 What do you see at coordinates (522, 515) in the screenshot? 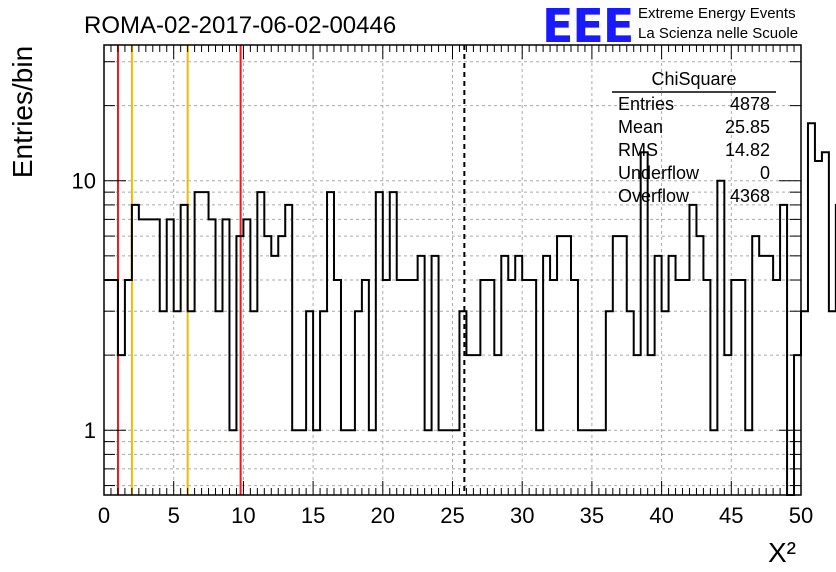
I see `x-tick-label: 30` at bounding box center [522, 515].